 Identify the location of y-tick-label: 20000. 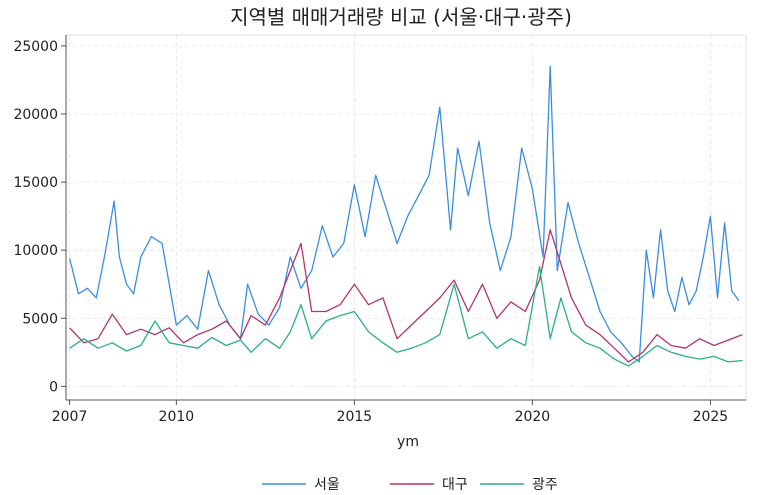
(35, 115).